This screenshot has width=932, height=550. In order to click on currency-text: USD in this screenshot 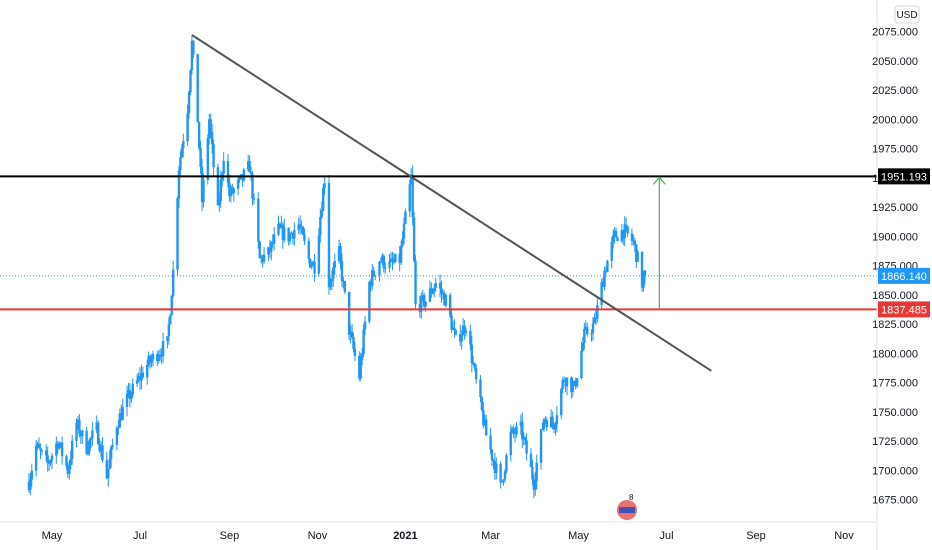, I will do `click(906, 15)`.